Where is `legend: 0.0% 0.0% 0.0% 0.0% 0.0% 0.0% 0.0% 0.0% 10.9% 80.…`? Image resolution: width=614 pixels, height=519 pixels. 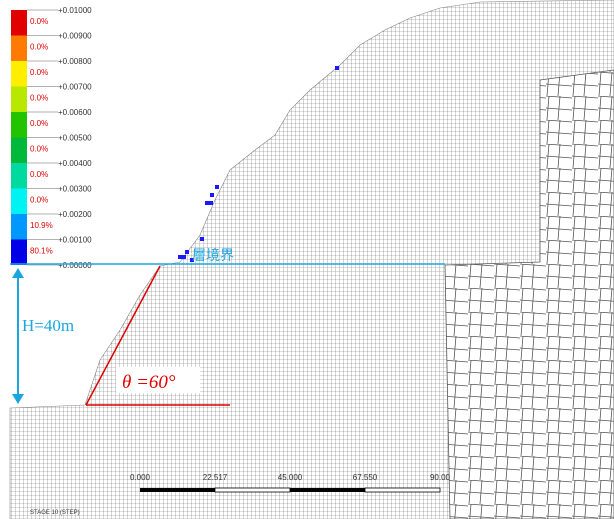
legend: 0.0% 0.0% 0.0% 0.0% 0.0% 0.0% 0.0% 0.0% 10.9% 80.… is located at coordinates (55, 135).